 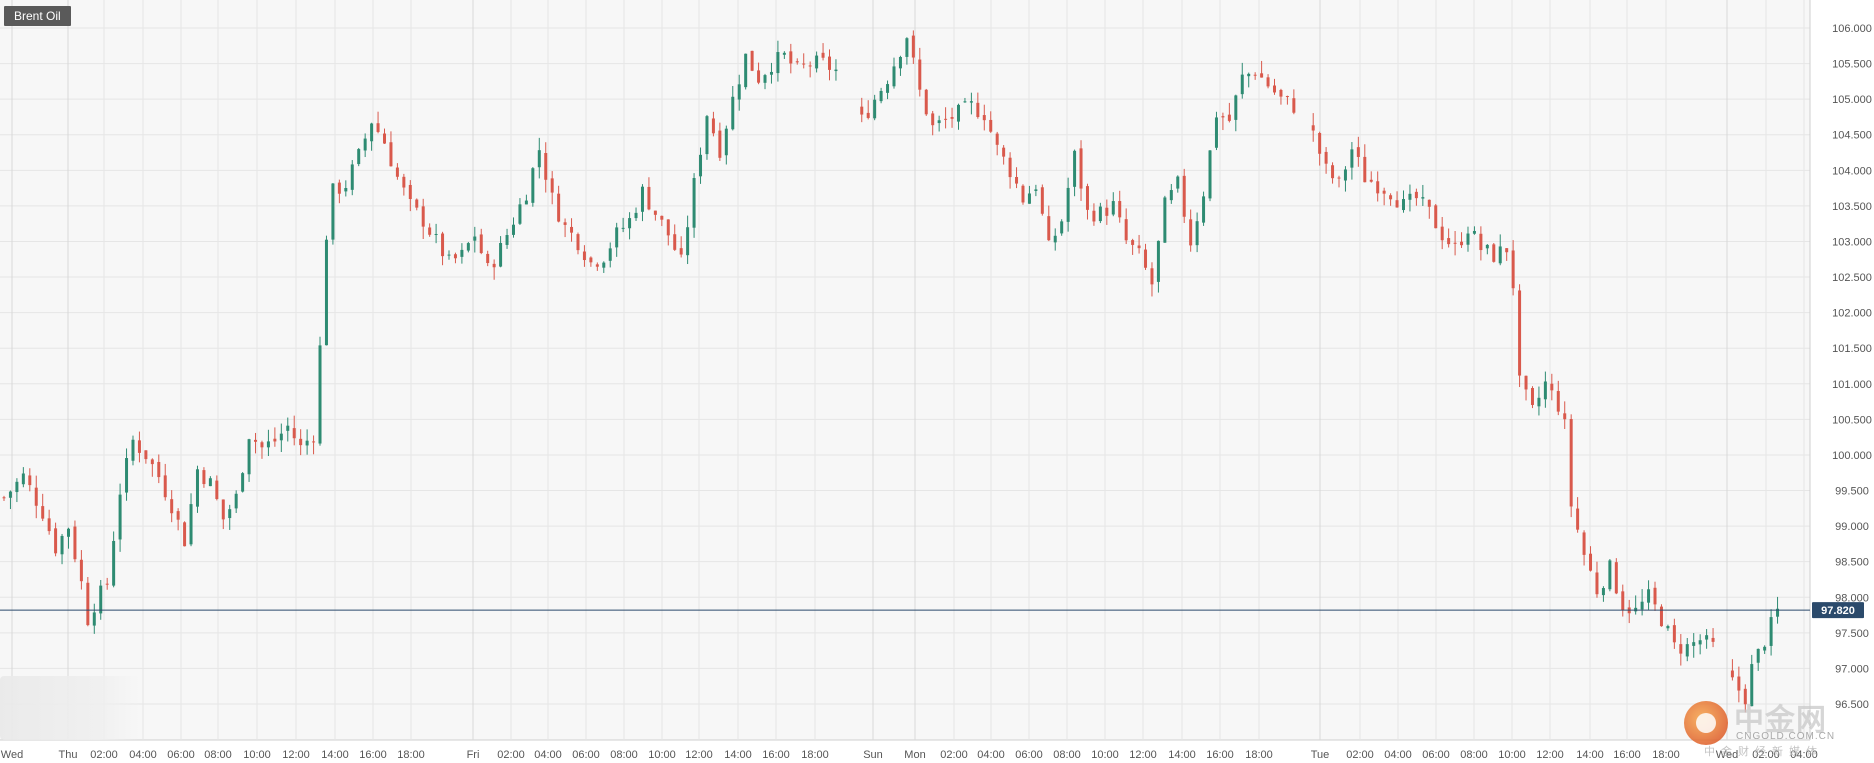 I want to click on y-tick-label: 96.500, so click(x=1852, y=705).